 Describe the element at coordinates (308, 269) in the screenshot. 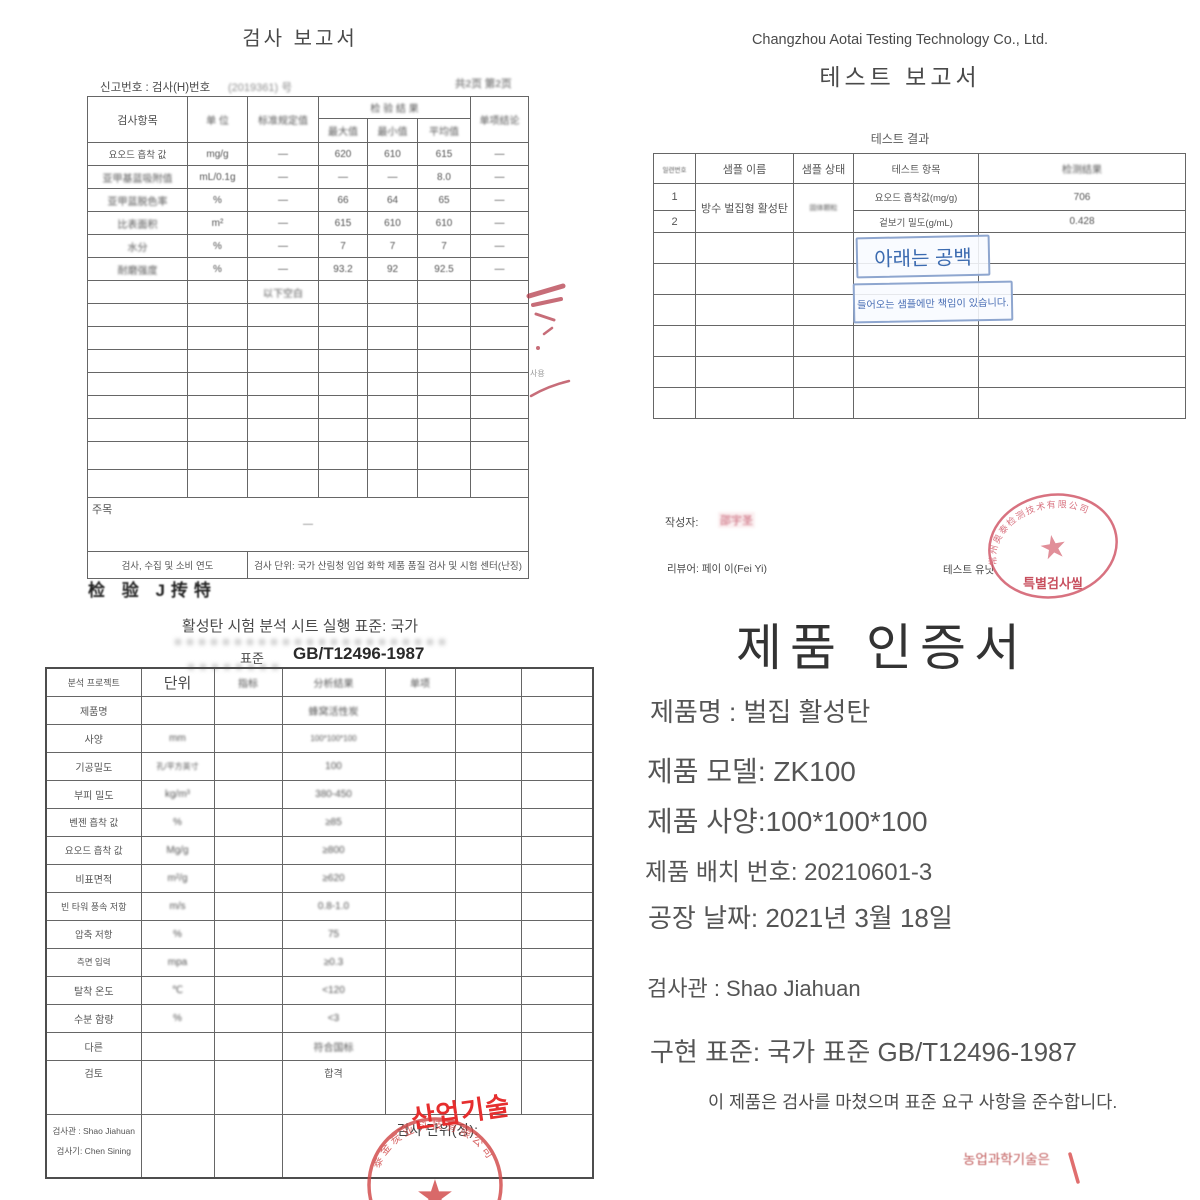

I see `table-row: 耐磨强度 % — 93.2 92 92.5 —` at that location.